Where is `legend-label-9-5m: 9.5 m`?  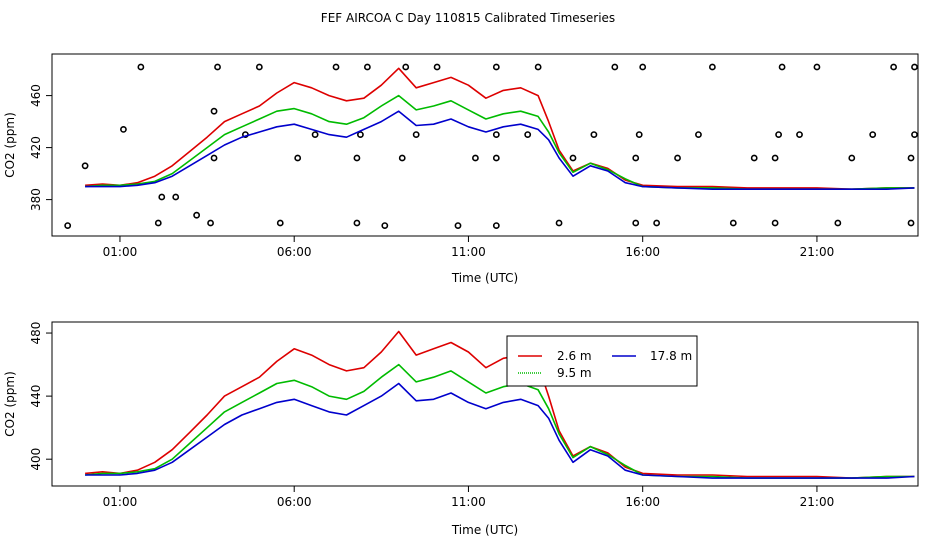
legend-label-9-5m: 9.5 m is located at coordinates (574, 373).